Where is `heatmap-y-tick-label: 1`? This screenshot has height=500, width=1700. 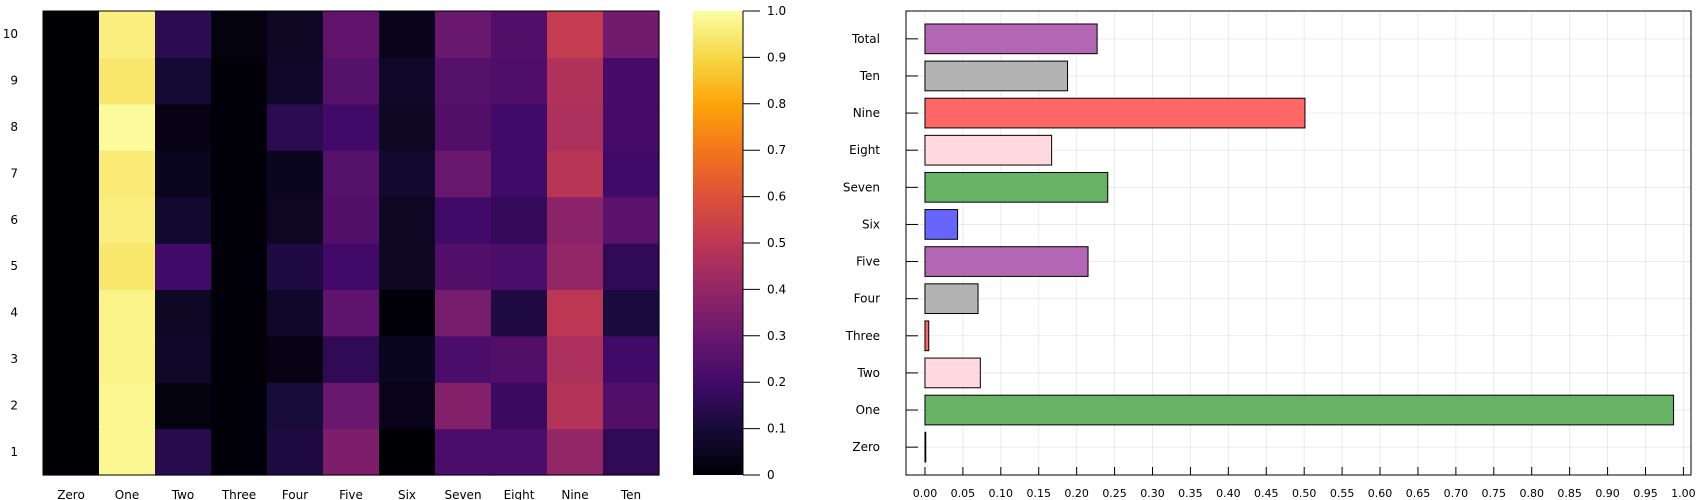
heatmap-y-tick-label: 1 is located at coordinates (14, 452).